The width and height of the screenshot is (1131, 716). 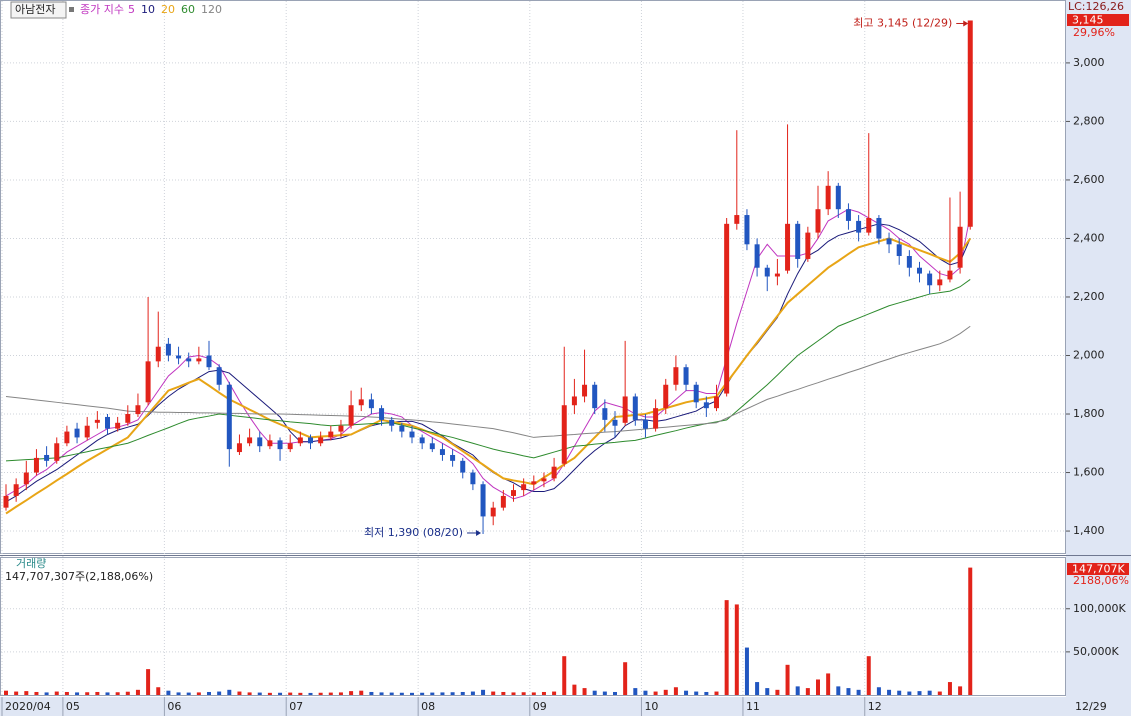 What do you see at coordinates (73, 706) in the screenshot?
I see `x-tick-label: 05` at bounding box center [73, 706].